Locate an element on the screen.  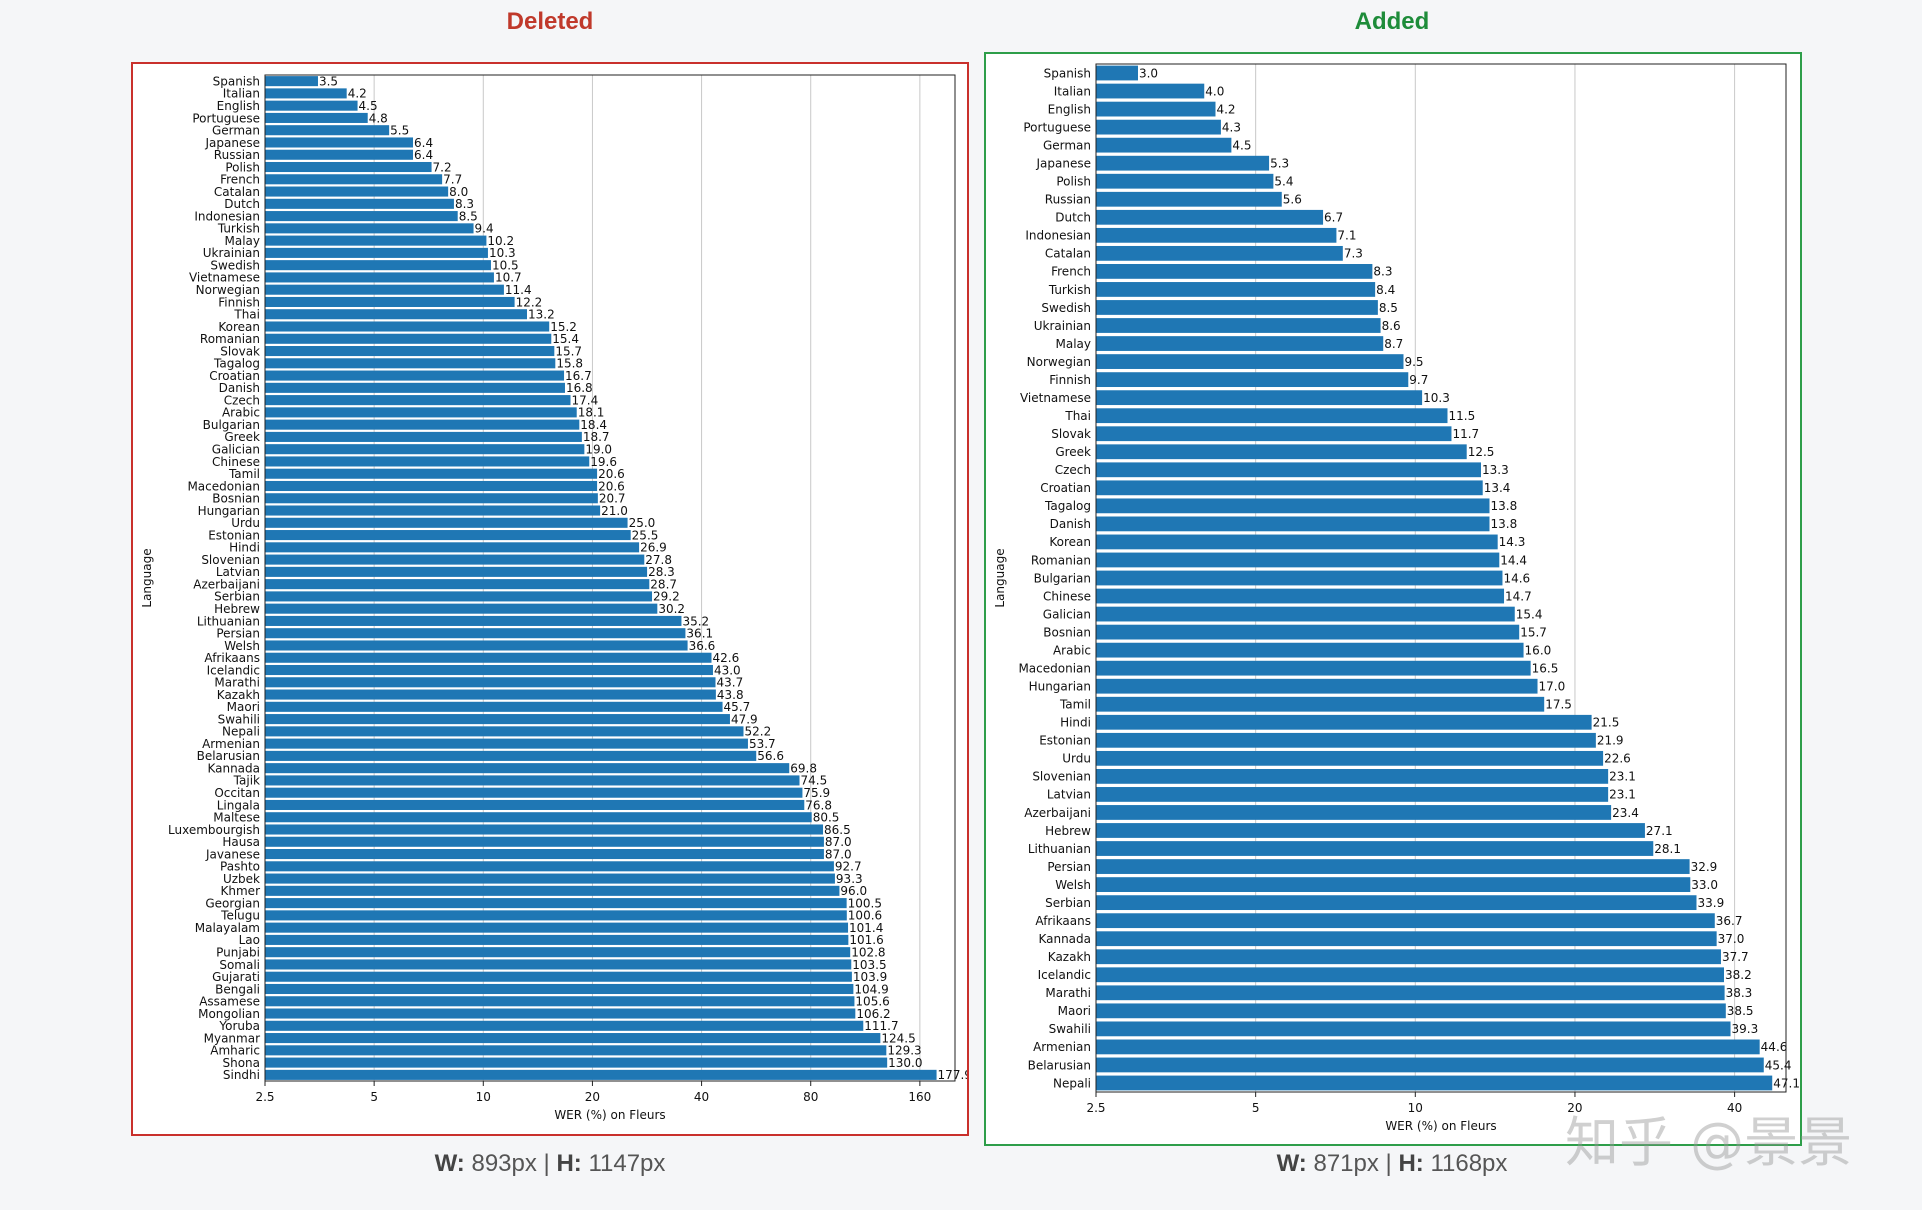
value-label: 76.8 is located at coordinates (818, 805).